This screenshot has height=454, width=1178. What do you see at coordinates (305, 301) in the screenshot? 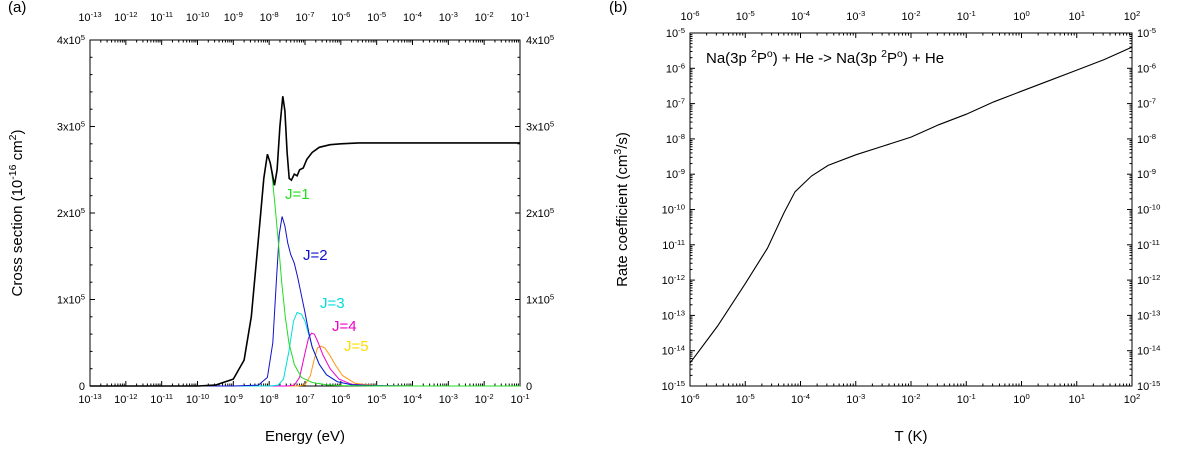
I see `series-line-j2` at bounding box center [305, 301].